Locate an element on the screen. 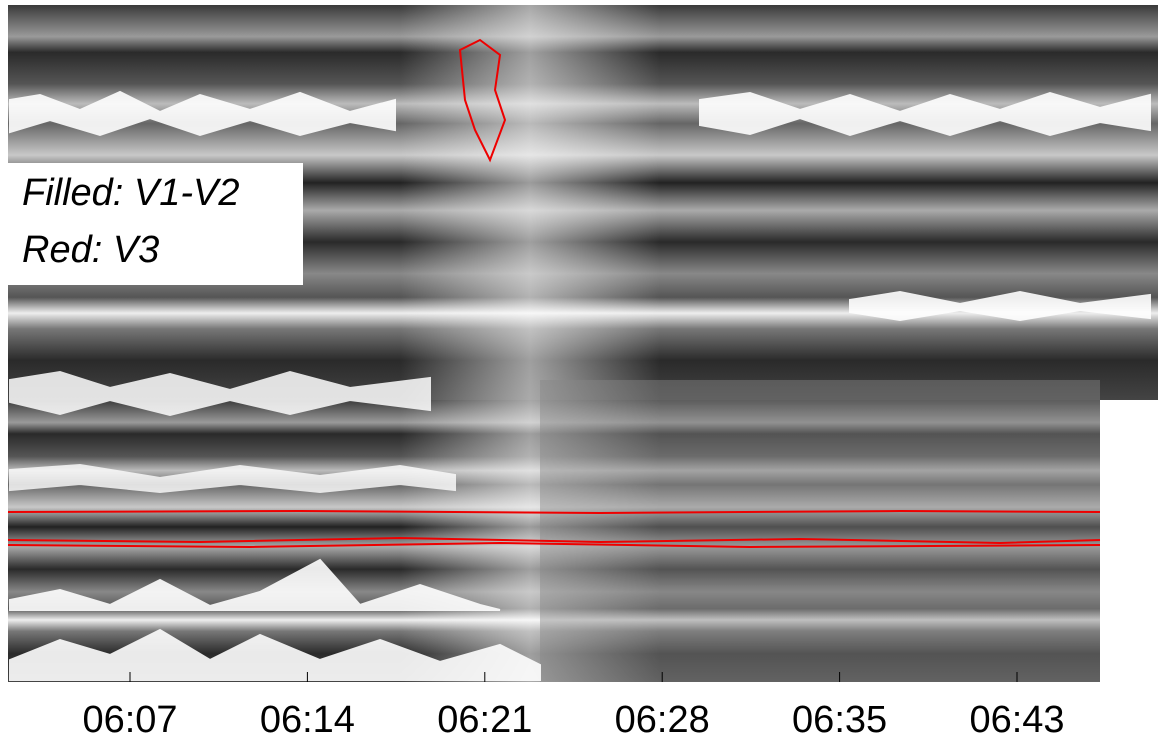  legend-box is located at coordinates (151, 224).